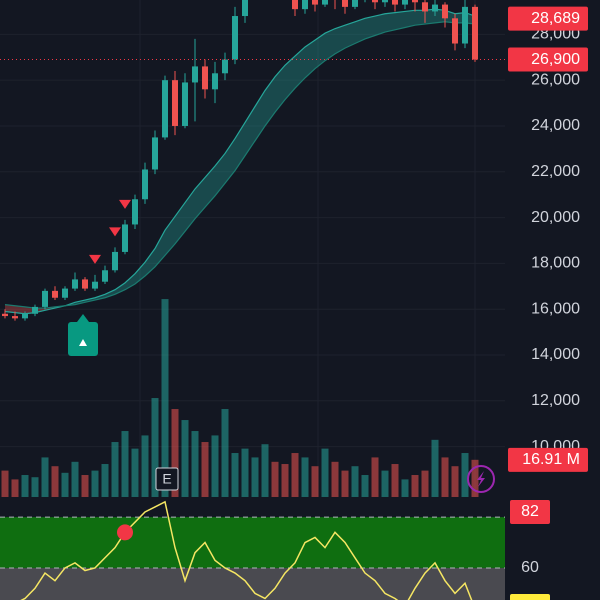 The height and width of the screenshot is (600, 600). I want to click on rsi-pane, so click(252, 548).